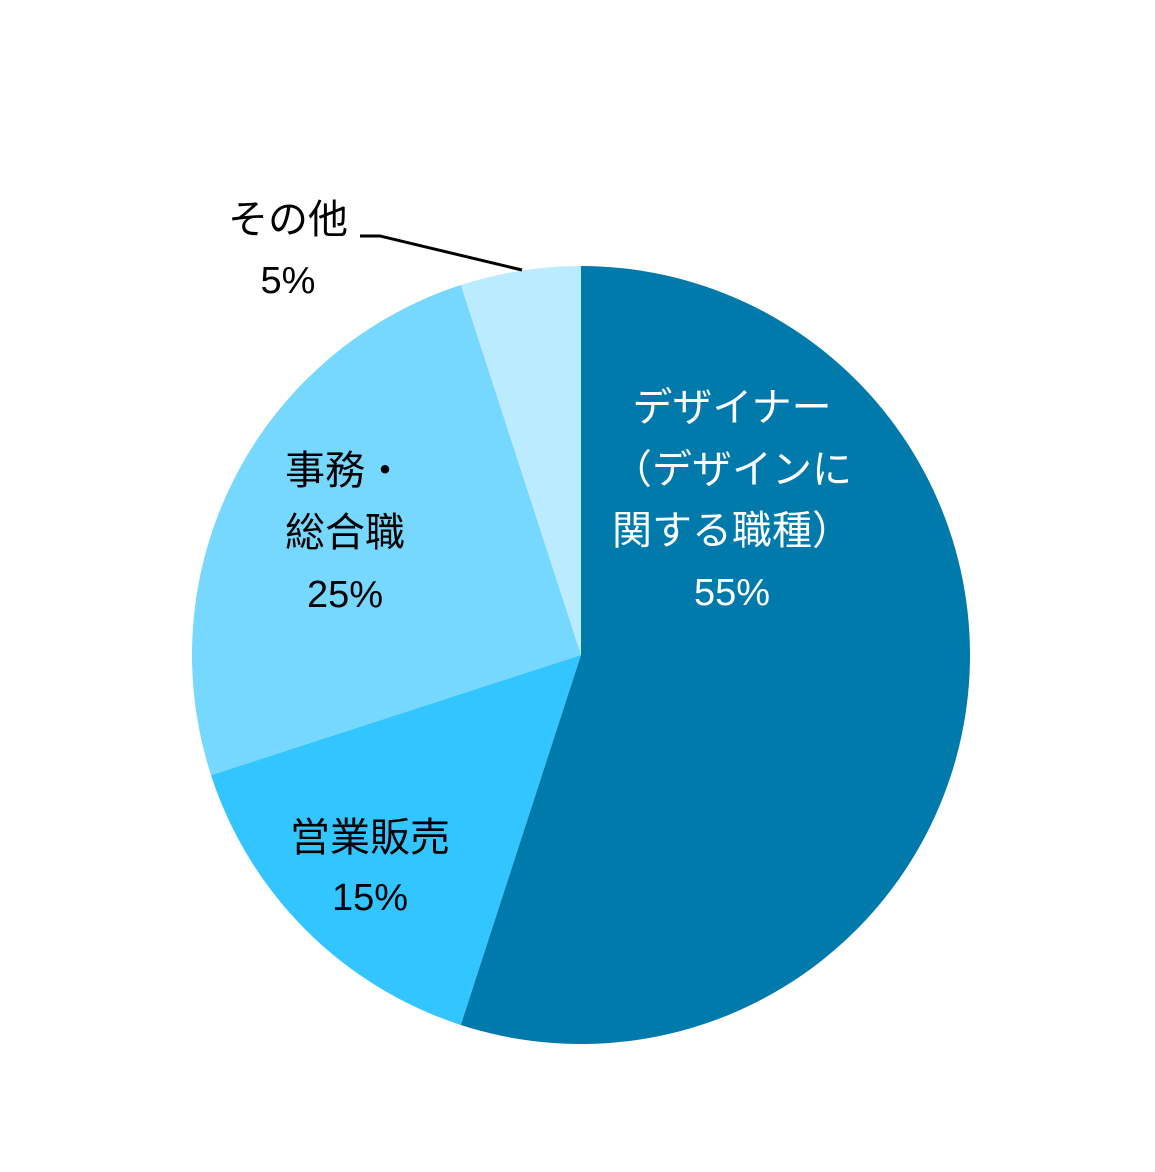 Image resolution: width=1155 pixels, height=1172 pixels. What do you see at coordinates (345, 533) in the screenshot?
I see `slice-label: 総合職` at bounding box center [345, 533].